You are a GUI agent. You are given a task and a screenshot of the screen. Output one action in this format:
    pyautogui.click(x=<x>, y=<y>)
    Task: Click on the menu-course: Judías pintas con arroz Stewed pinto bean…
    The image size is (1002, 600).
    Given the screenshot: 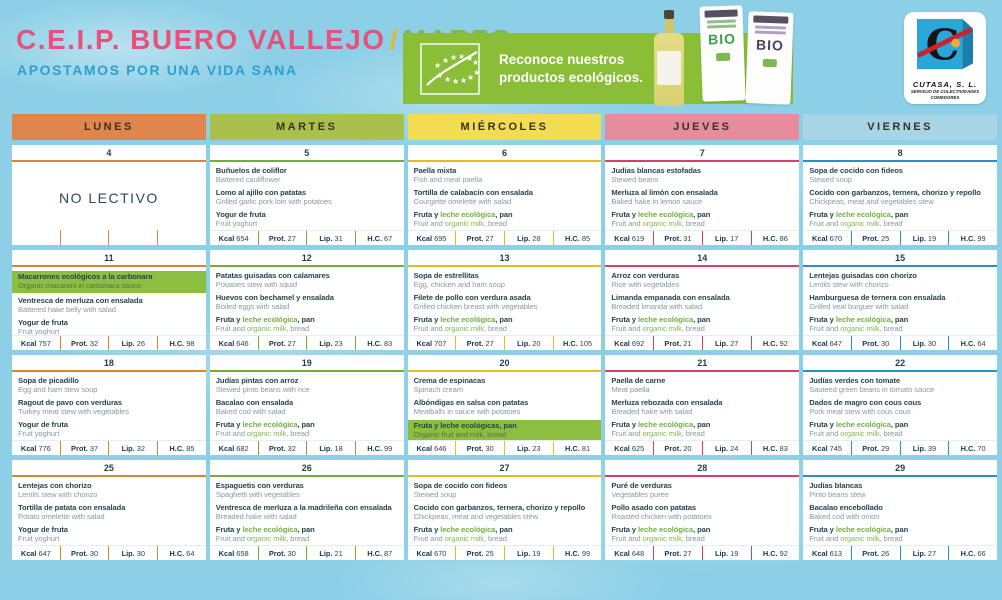 What is the action you would take?
    pyautogui.click(x=307, y=385)
    